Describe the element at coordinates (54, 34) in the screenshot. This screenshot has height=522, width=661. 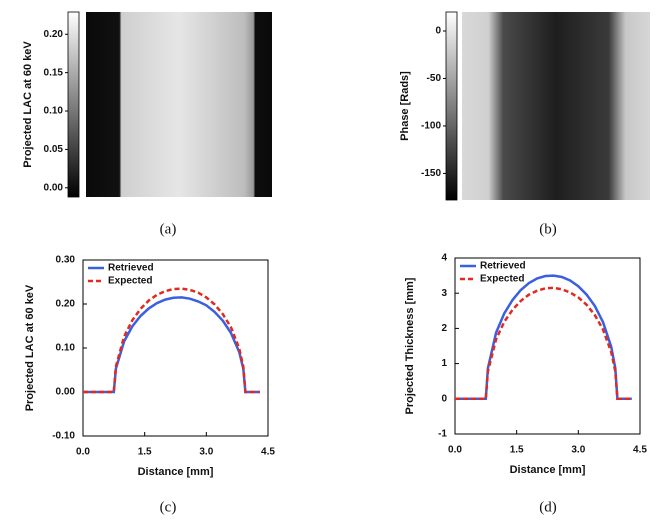
I see `colorbar-tick-label: 0.20` at that location.